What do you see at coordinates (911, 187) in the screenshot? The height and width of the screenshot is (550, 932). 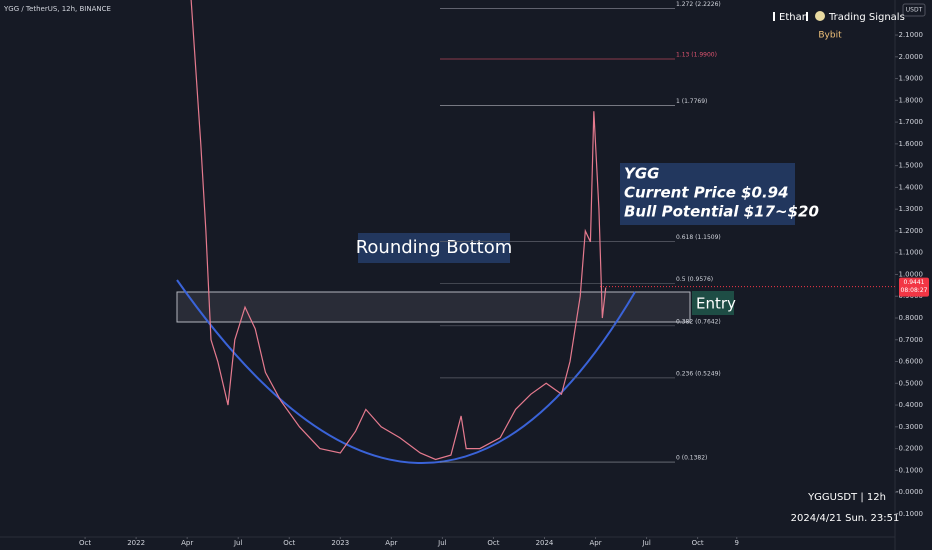 I see `y-tick-label: 1.4000` at bounding box center [911, 187].